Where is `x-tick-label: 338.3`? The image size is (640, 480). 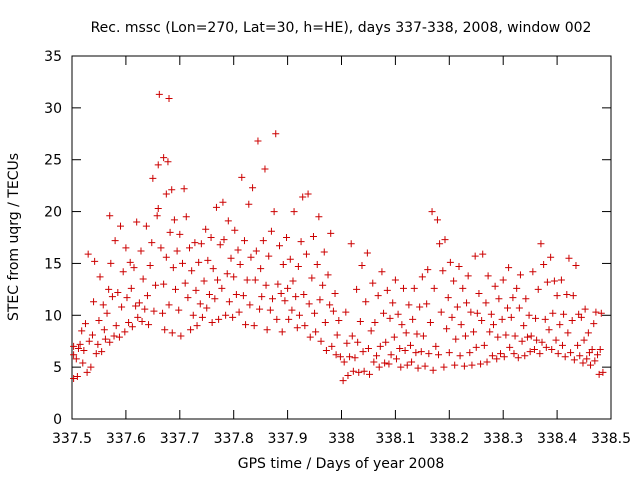 x-tick-label: 338.3 is located at coordinates (503, 439).